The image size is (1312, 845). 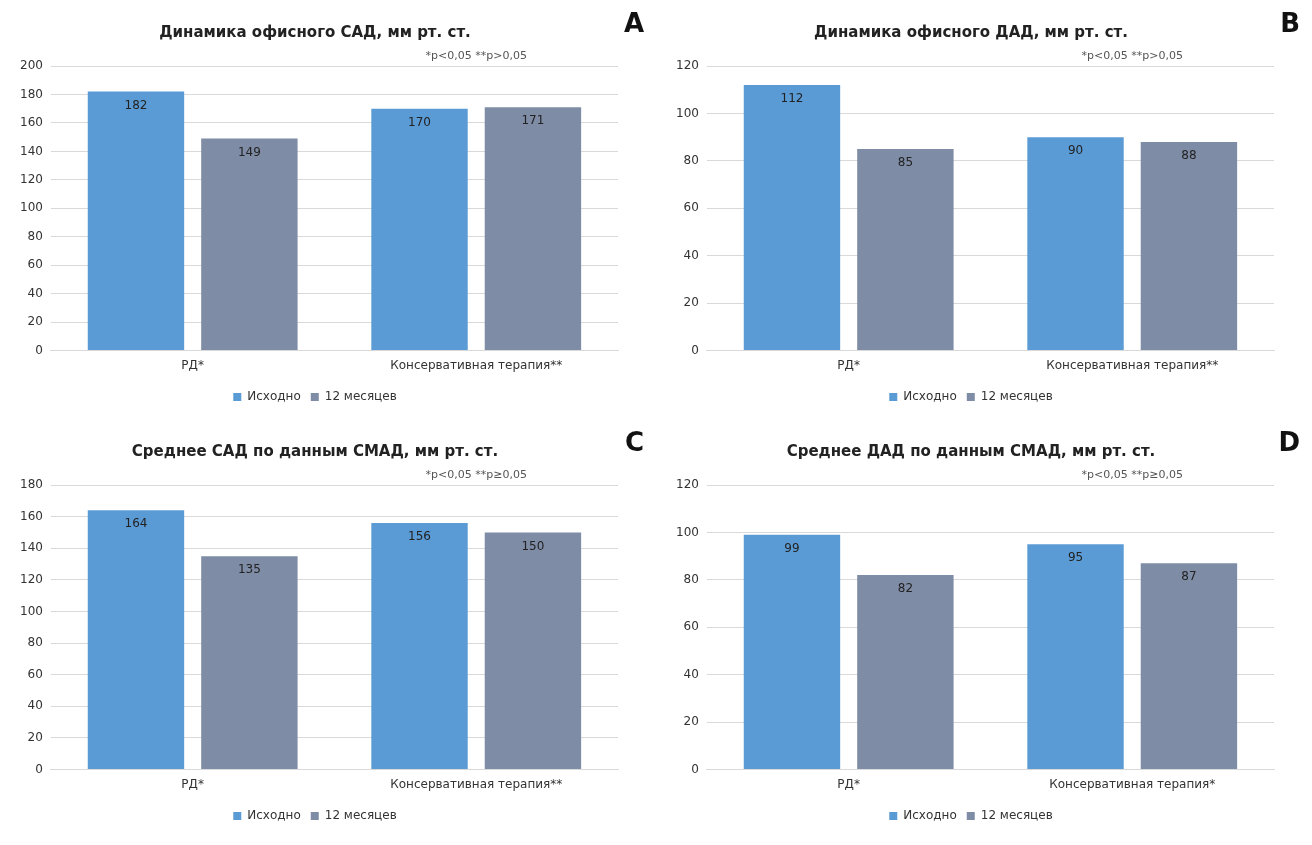 What do you see at coordinates (1290, 22) in the screenshot?
I see `text: B` at bounding box center [1290, 22].